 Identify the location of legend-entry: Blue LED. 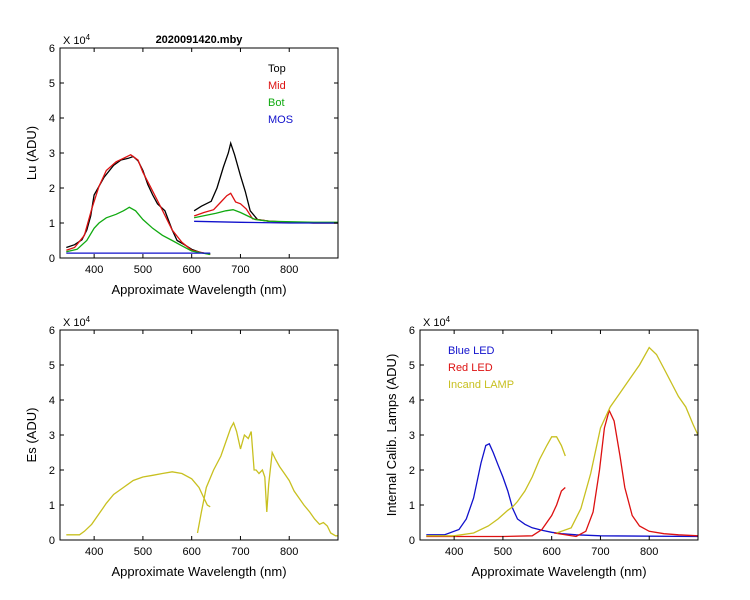
(471, 351).